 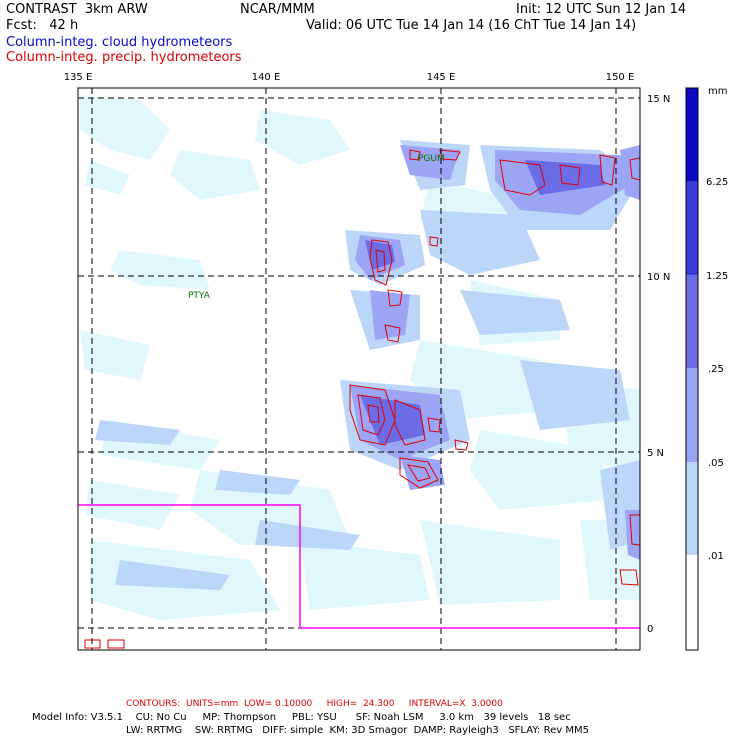 What do you see at coordinates (692, 415) in the screenshot?
I see `colorbar-segment-0.25` at bounding box center [692, 415].